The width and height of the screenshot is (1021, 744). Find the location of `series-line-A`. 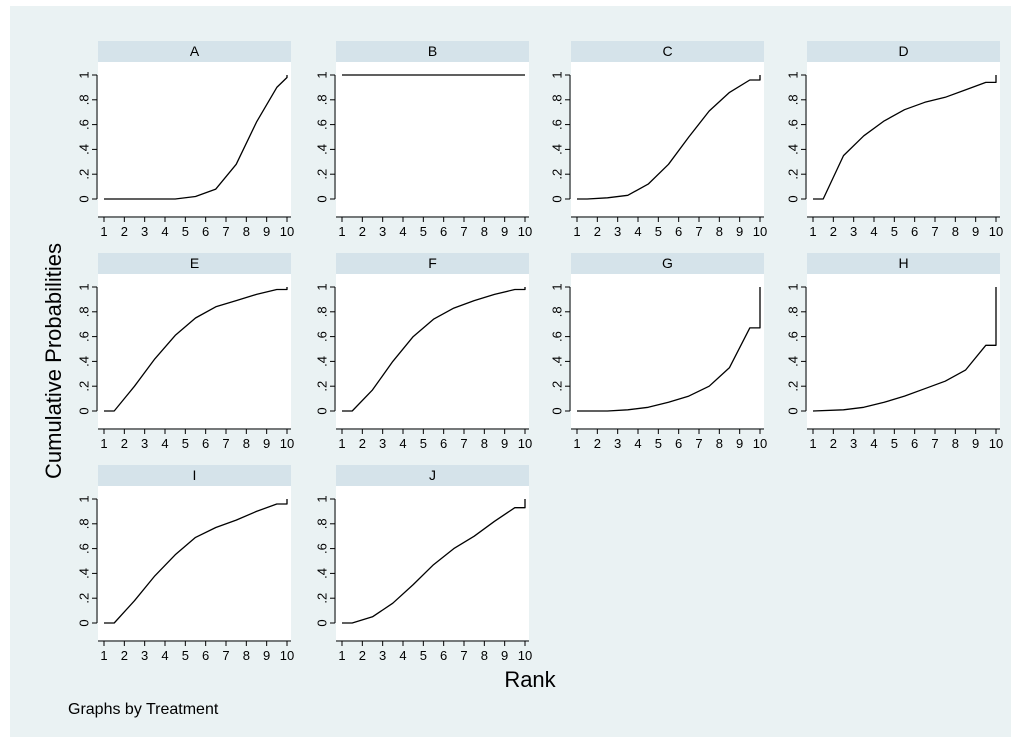

series-line-A is located at coordinates (196, 137).